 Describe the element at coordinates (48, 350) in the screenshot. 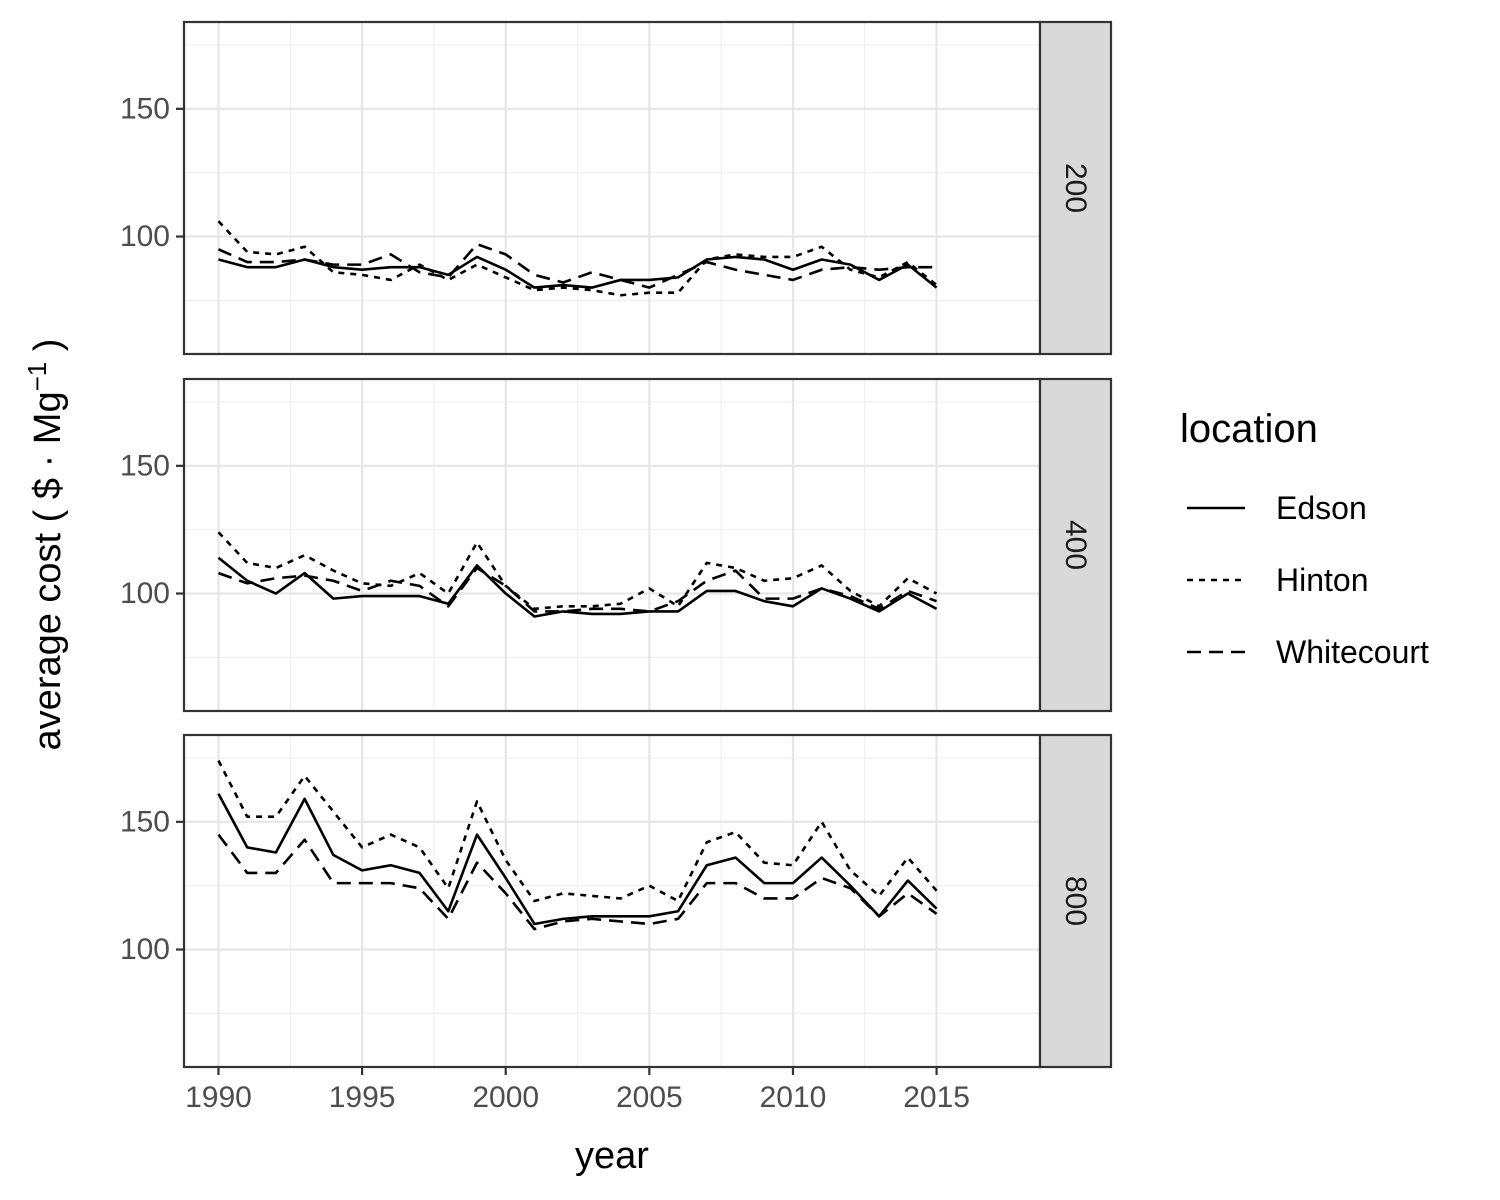

I see `y-axis-title-end: )` at that location.